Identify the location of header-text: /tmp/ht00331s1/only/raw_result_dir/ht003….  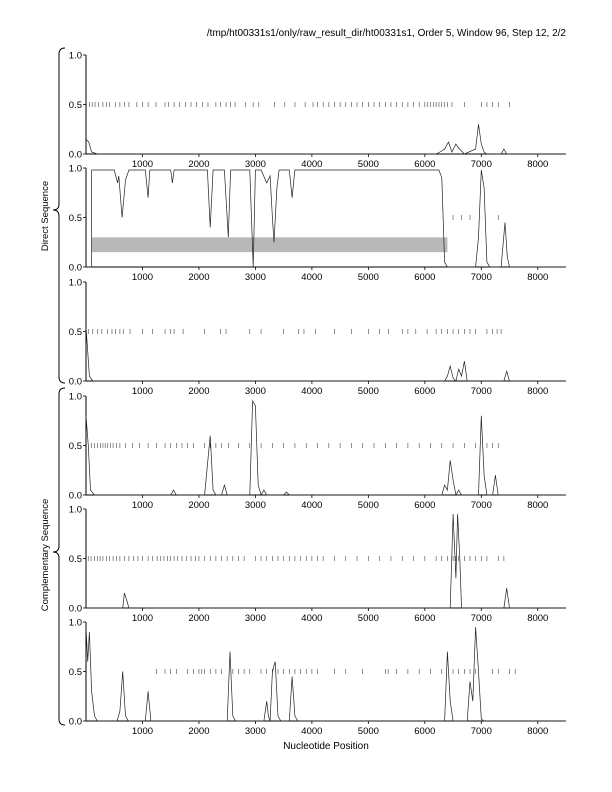
(387, 33).